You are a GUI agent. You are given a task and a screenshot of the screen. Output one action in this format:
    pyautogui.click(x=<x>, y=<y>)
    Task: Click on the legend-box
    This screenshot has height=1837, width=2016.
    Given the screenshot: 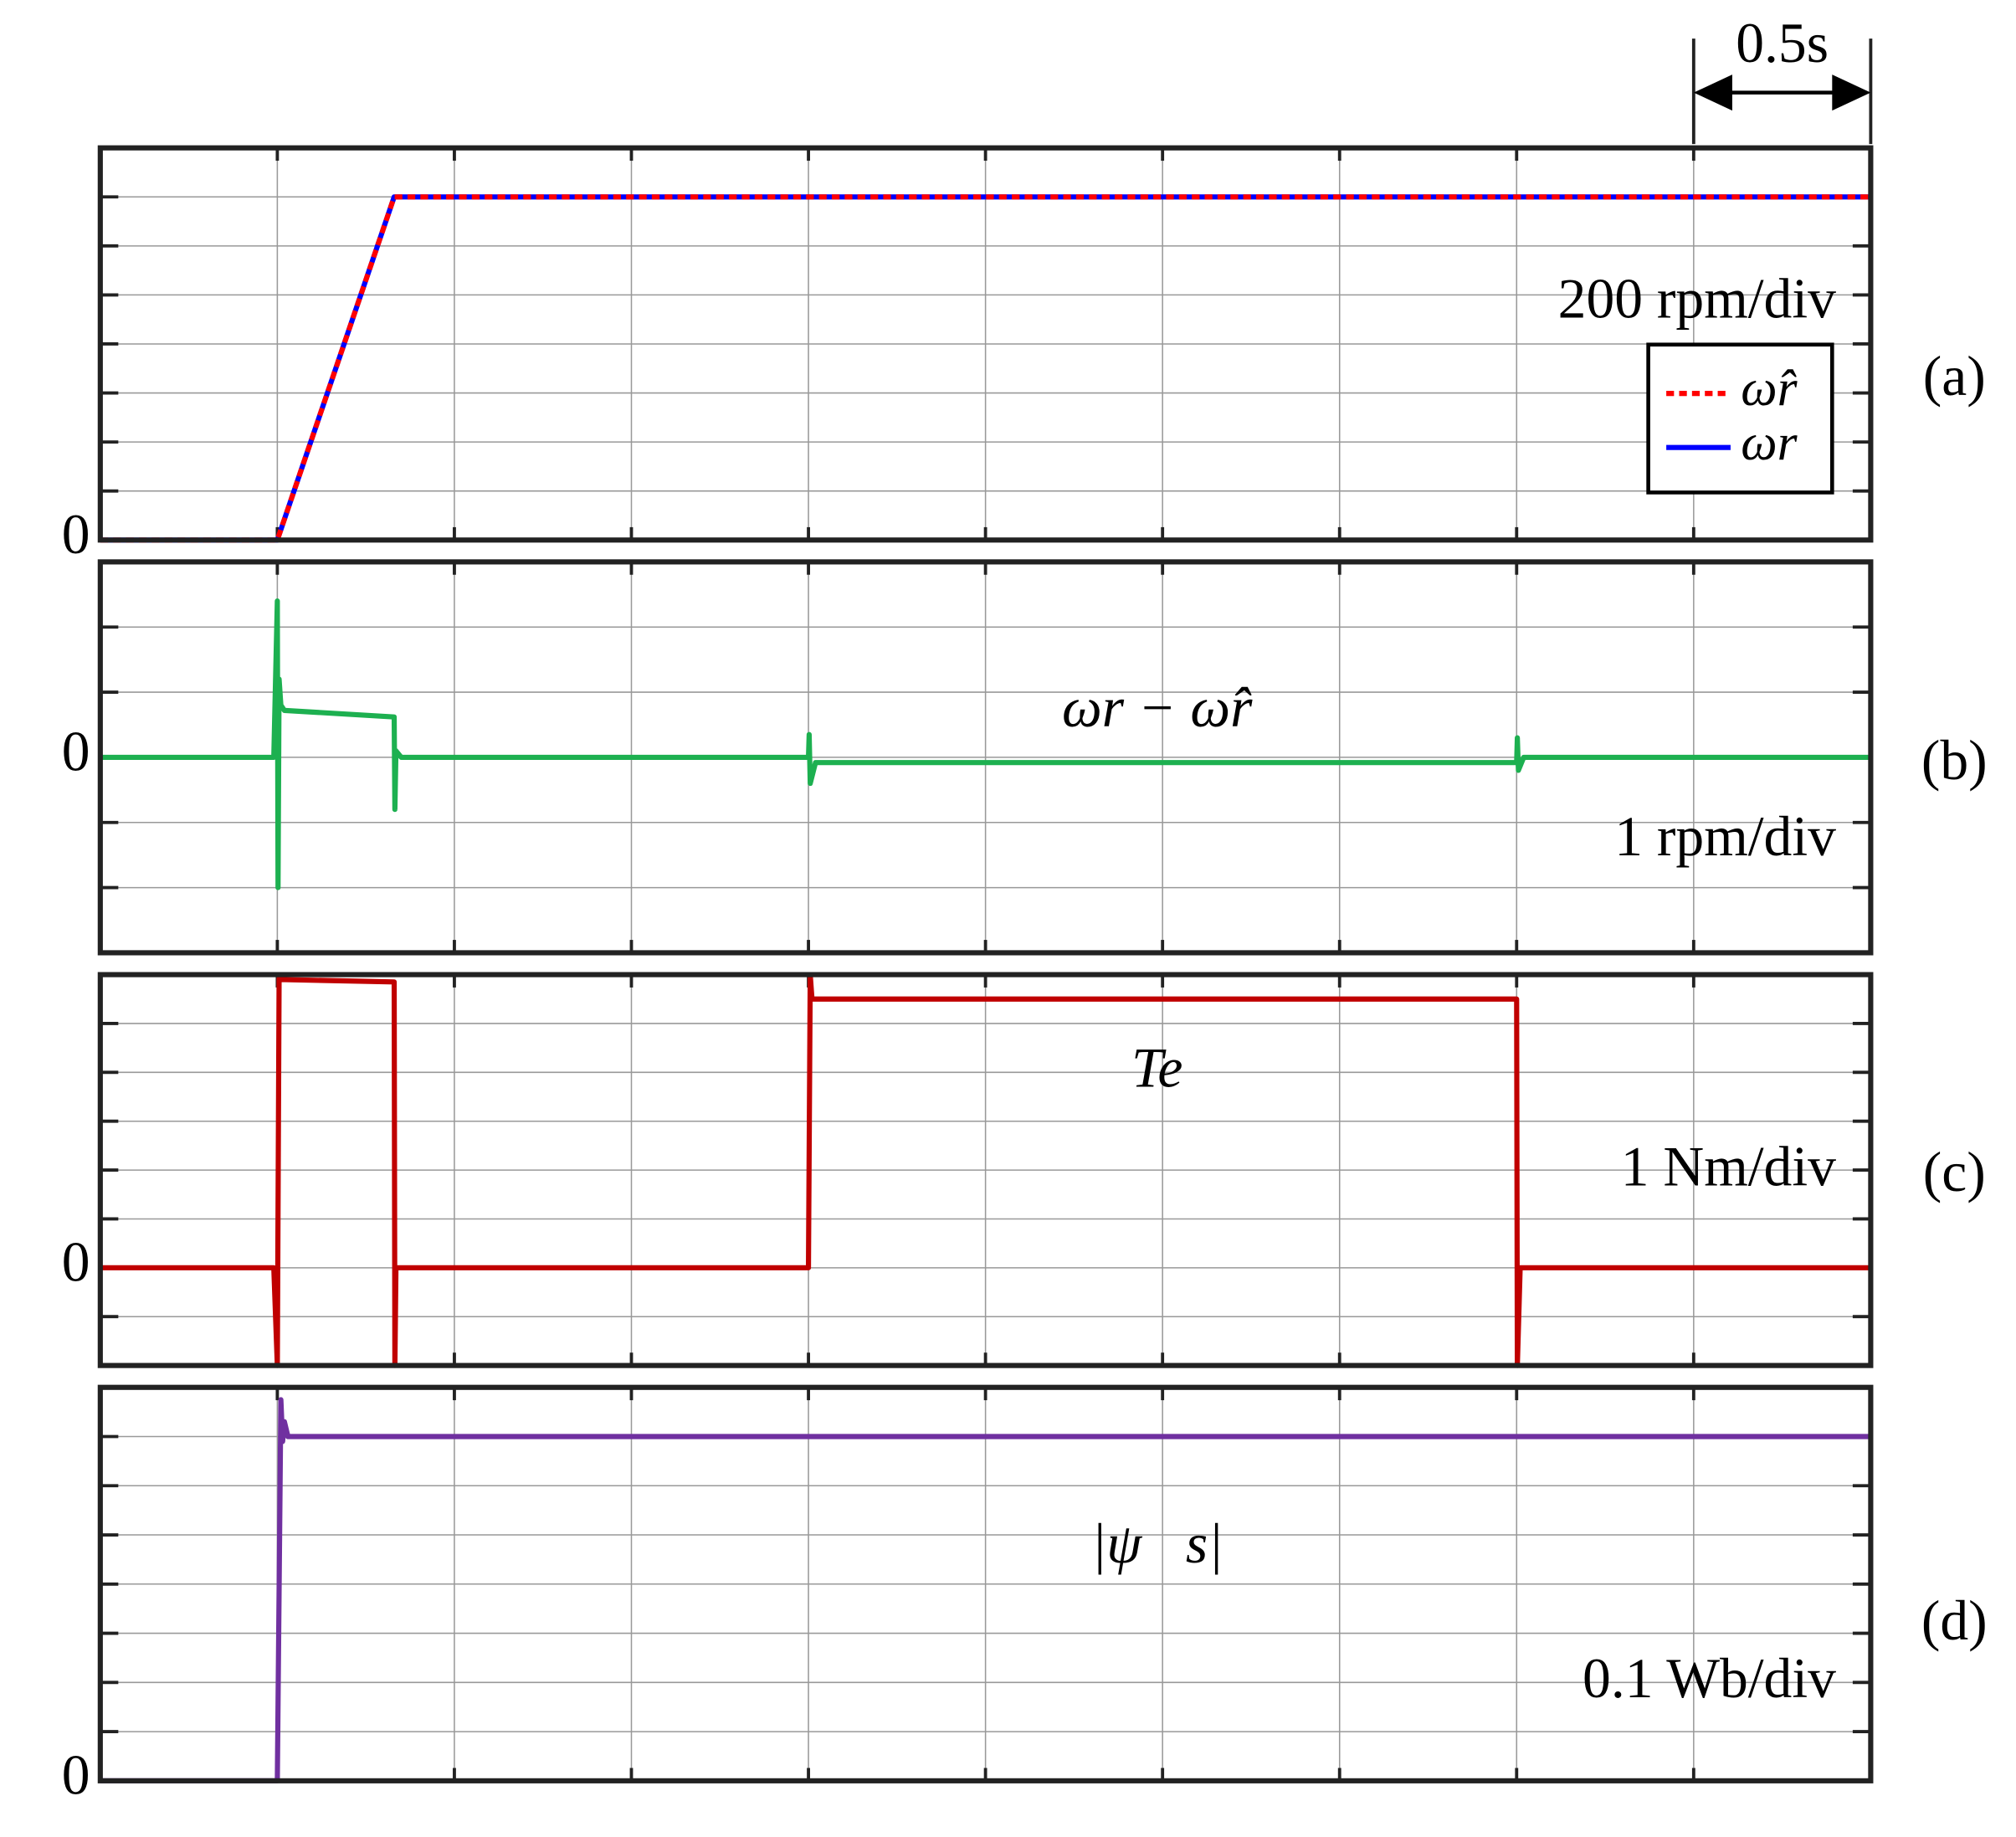 What is the action you would take?
    pyautogui.click(x=1740, y=418)
    